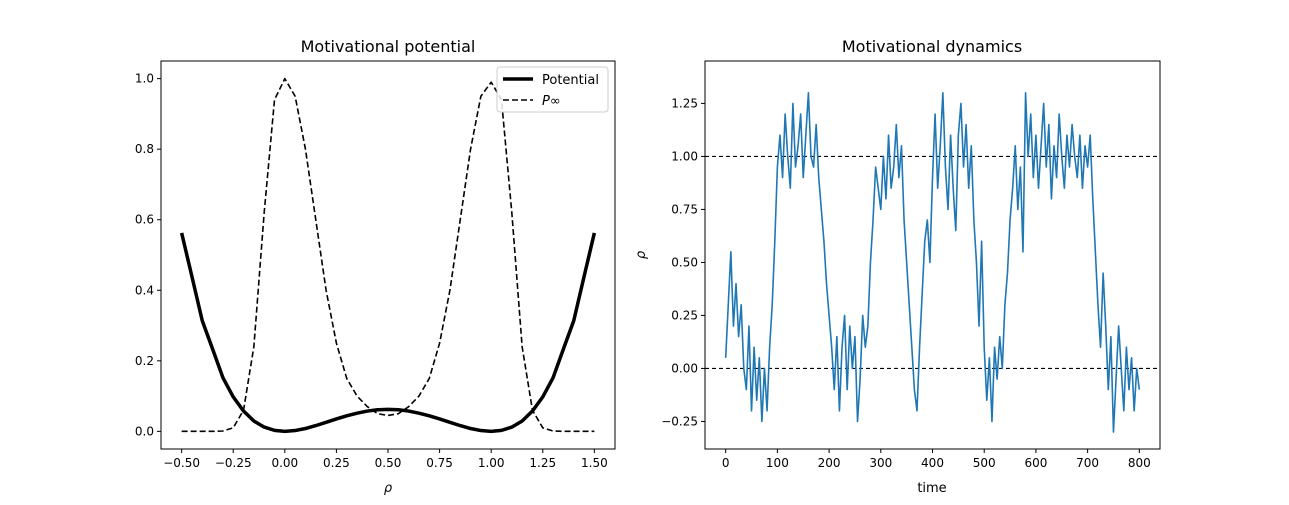  I want to click on y-tick-label: 1.00, so click(684, 156).